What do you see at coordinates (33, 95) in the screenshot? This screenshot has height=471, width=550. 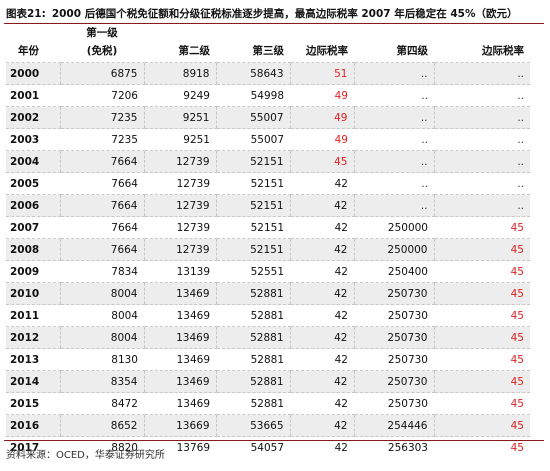 I see `cell-year: 2001` at bounding box center [33, 95].